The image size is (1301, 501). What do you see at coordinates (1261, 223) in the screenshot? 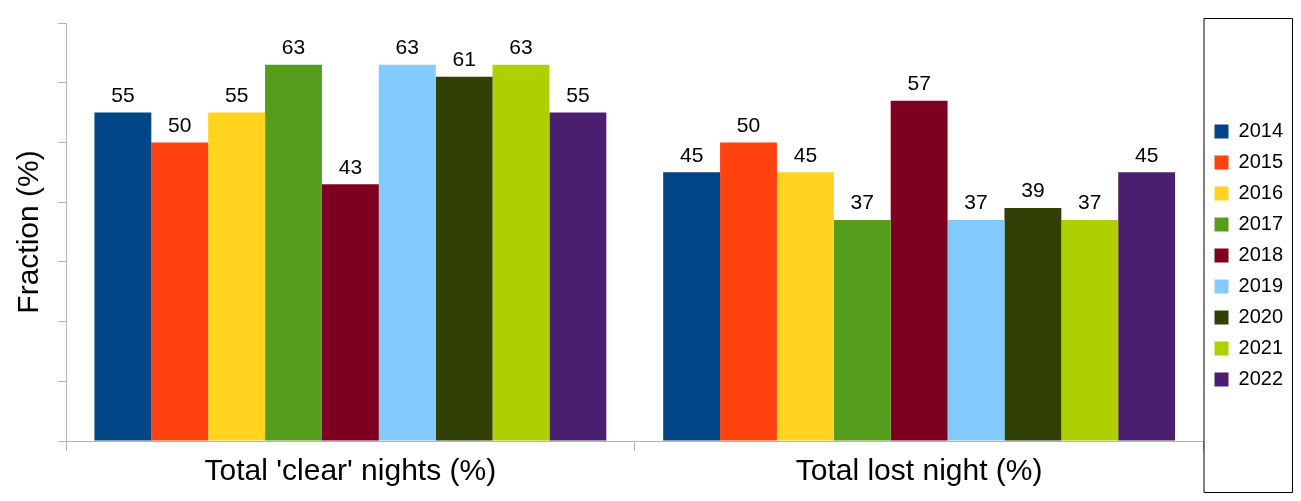
I see `legend-label: 2017` at bounding box center [1261, 223].